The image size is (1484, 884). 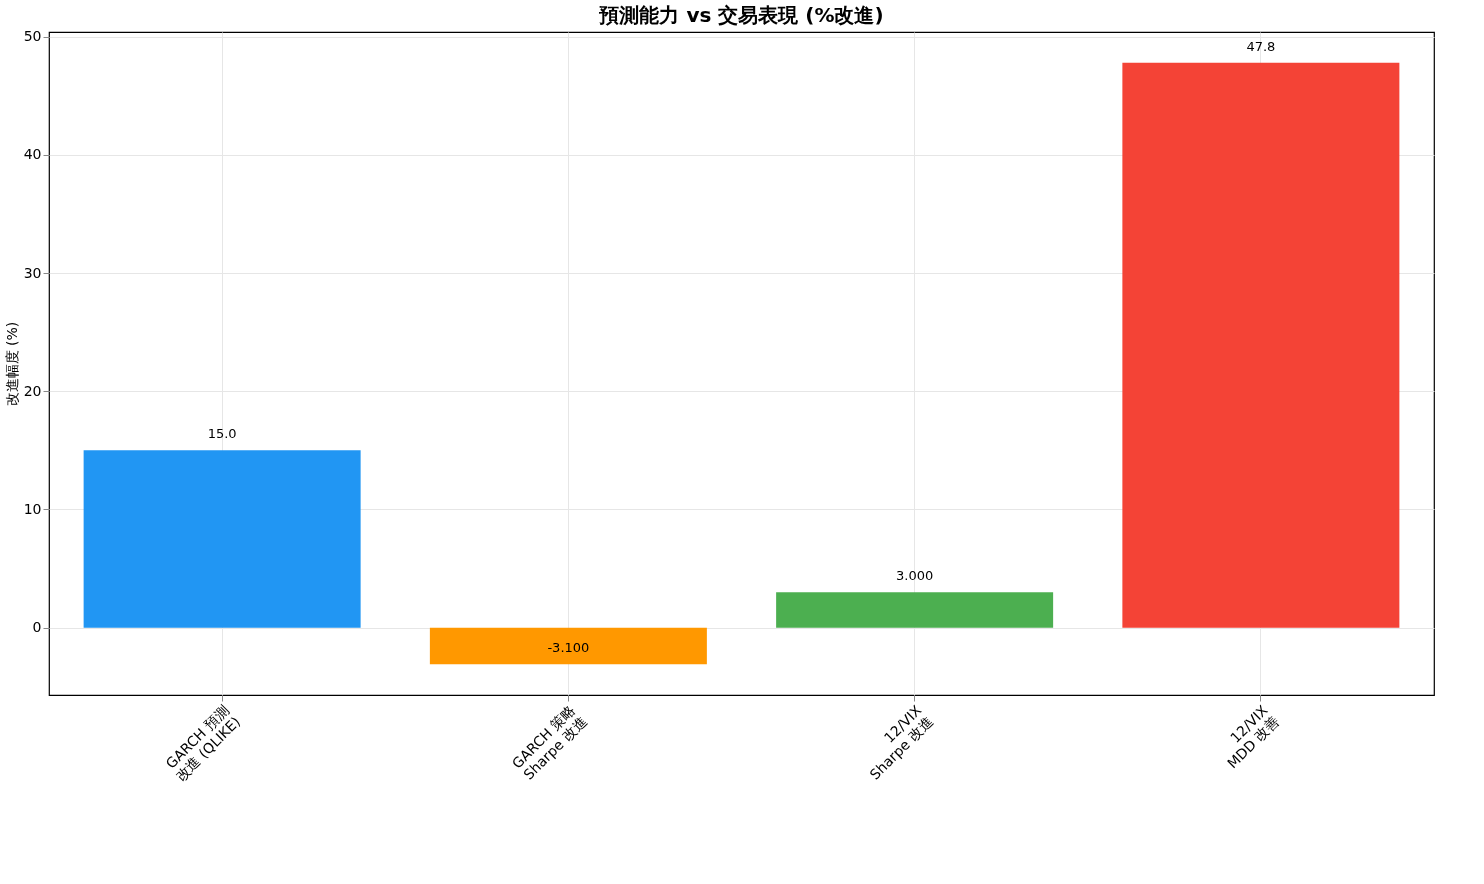 I want to click on y-axis-title: 改進幅度 (%), so click(x=11, y=364).